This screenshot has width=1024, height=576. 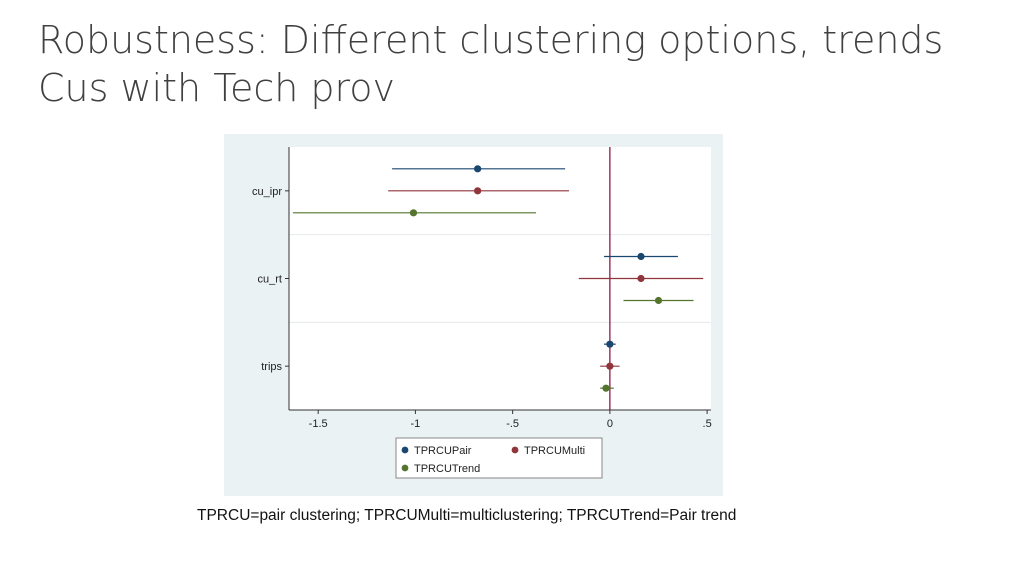 I want to click on y-tick-label: cu_rt, so click(x=270, y=280).